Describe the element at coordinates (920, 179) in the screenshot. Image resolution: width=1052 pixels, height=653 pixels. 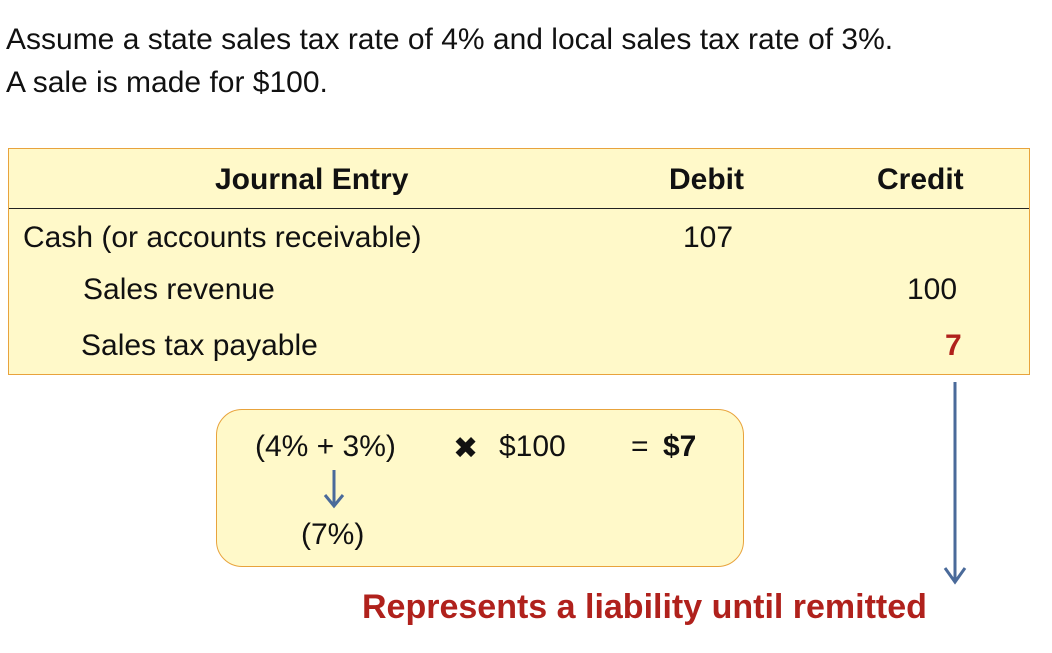
I see `header-credit: Credit` at that location.